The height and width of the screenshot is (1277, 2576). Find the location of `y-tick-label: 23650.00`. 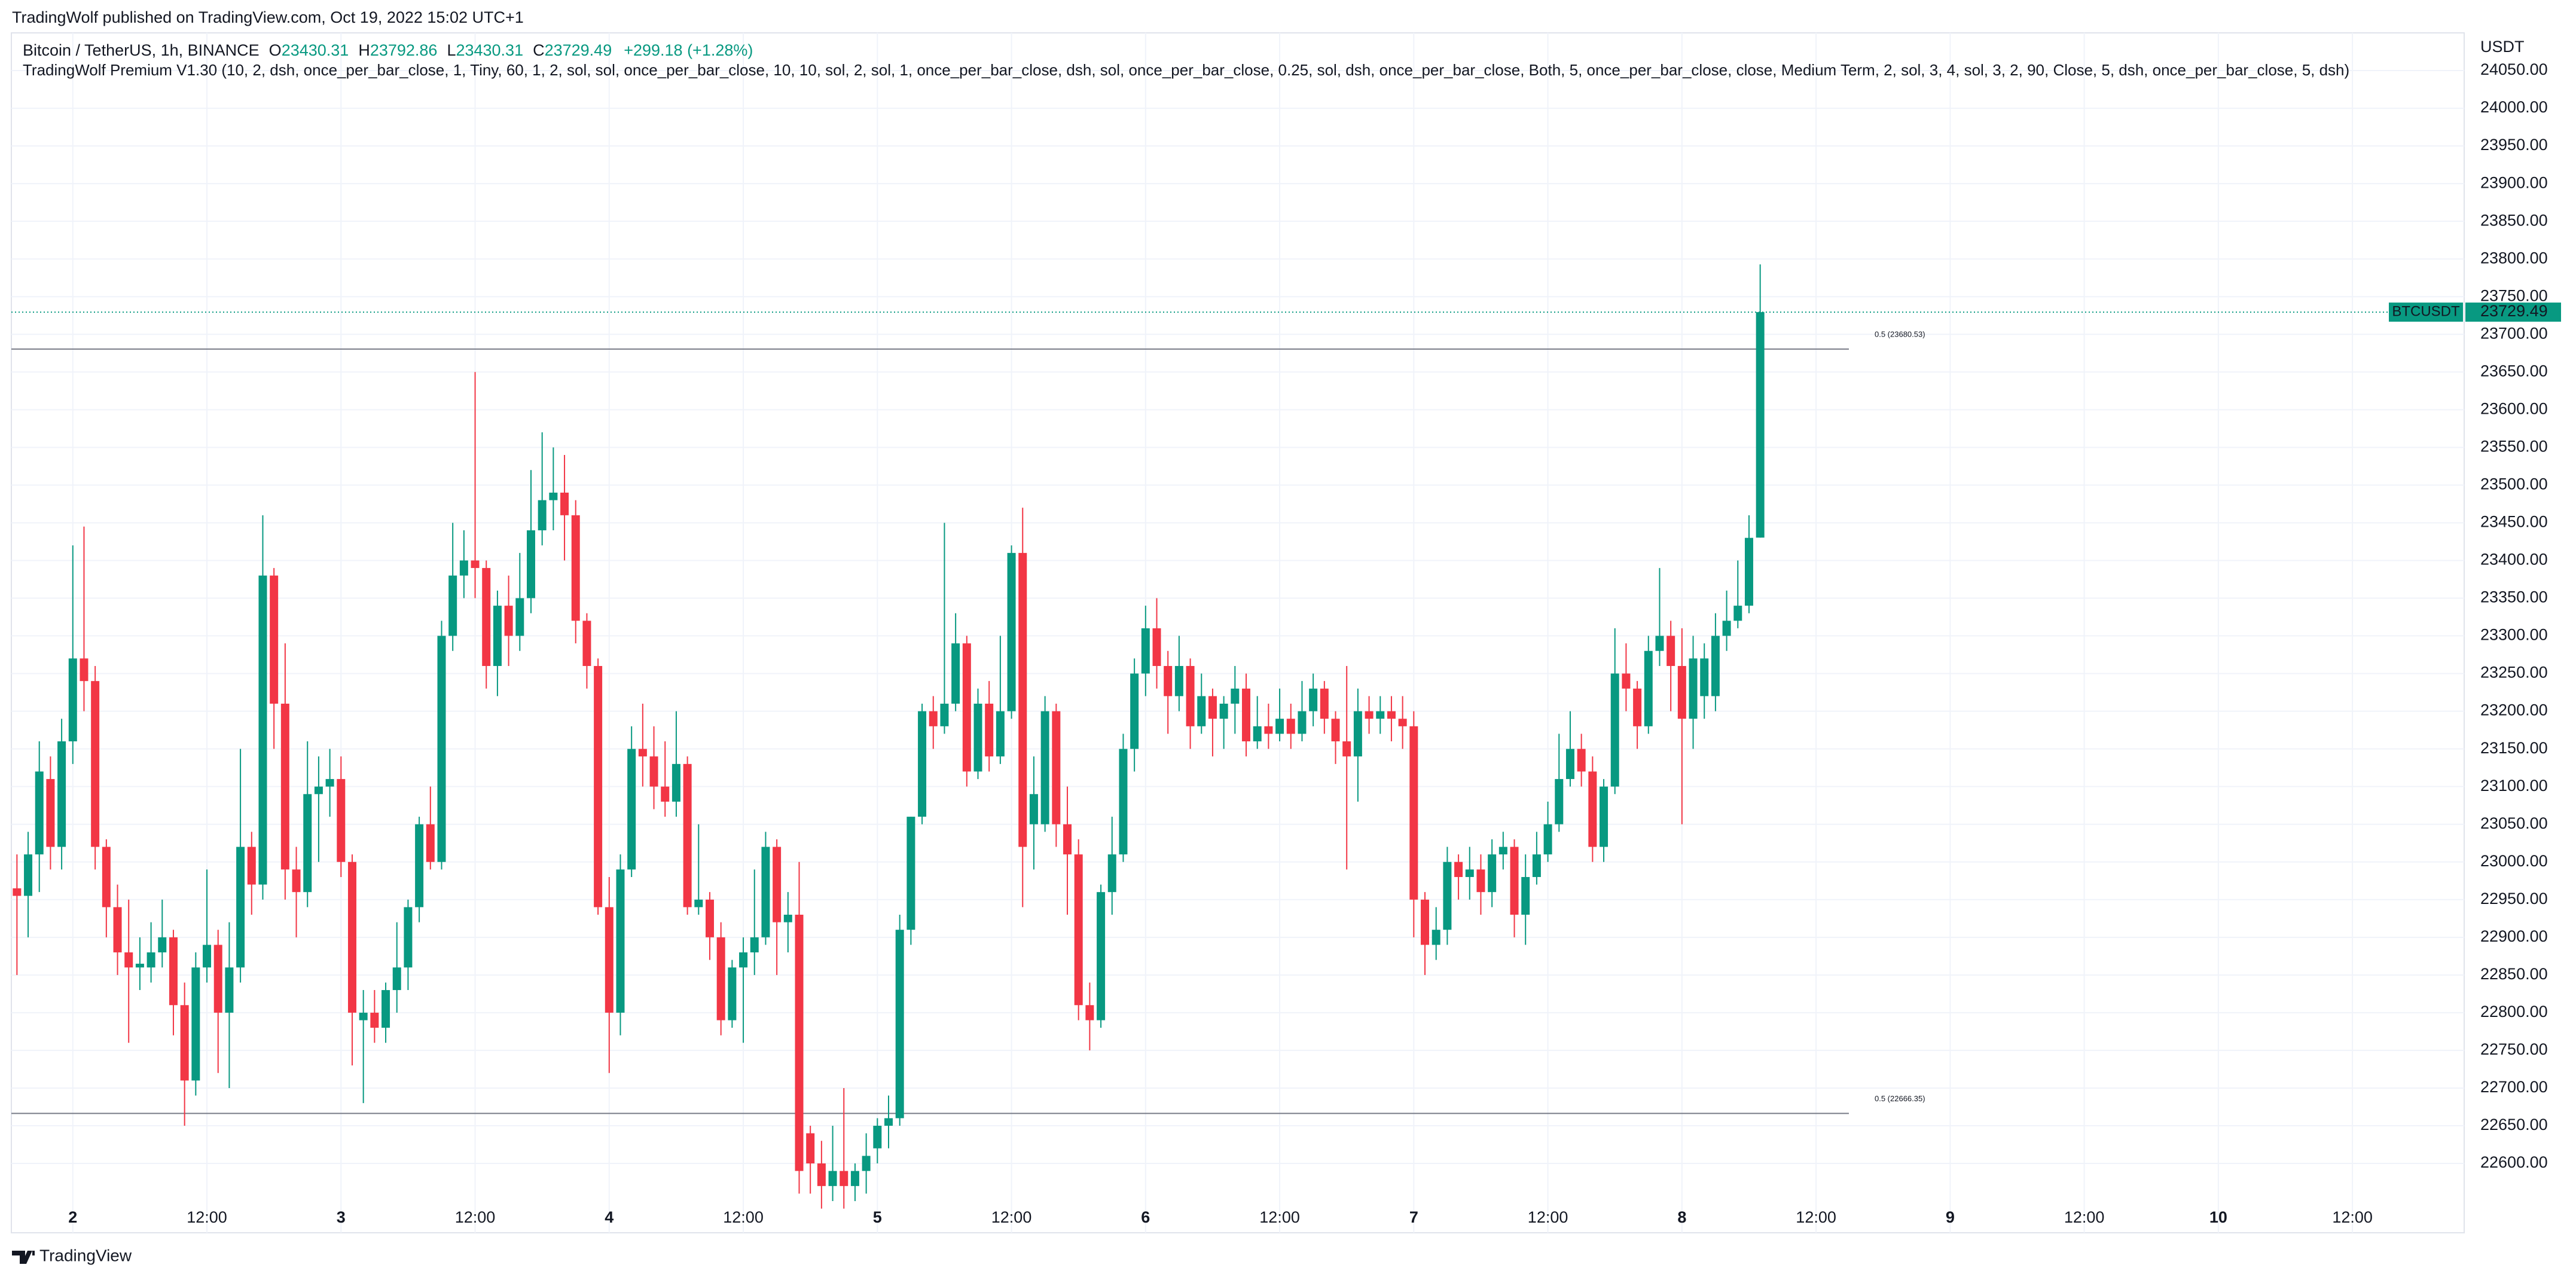

y-tick-label: 23650.00 is located at coordinates (2514, 371).